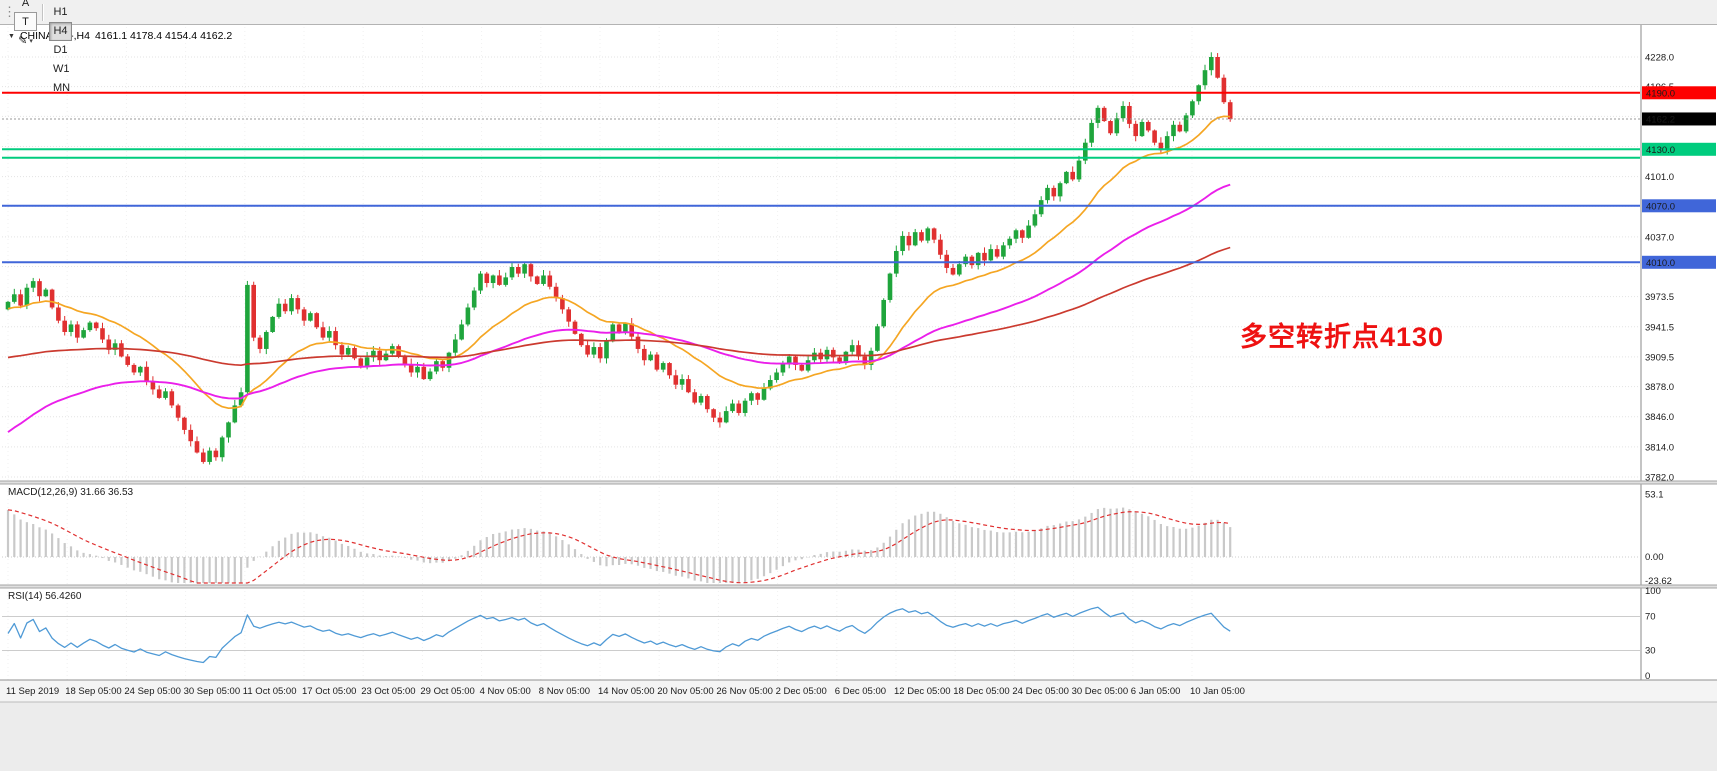 This screenshot has height=771, width=1717. I want to click on svg-text: 2 Dec 05:00, so click(801, 691).